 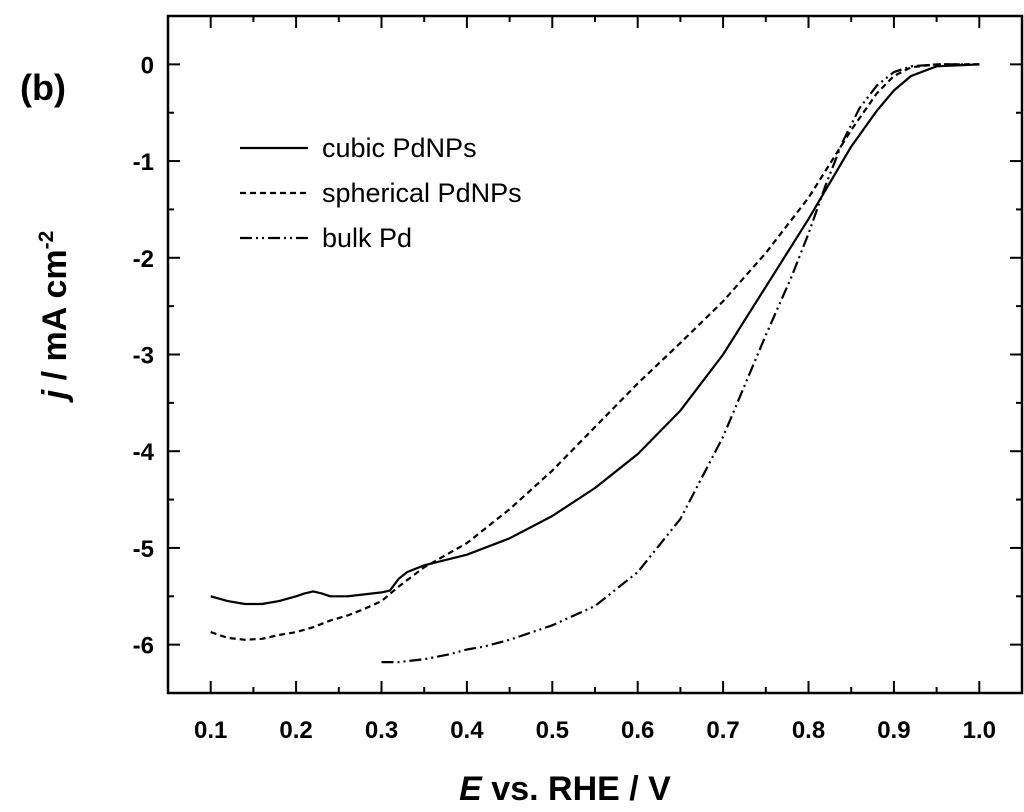 What do you see at coordinates (471, 789) in the screenshot?
I see `x-axis-title-symbol: E` at bounding box center [471, 789].